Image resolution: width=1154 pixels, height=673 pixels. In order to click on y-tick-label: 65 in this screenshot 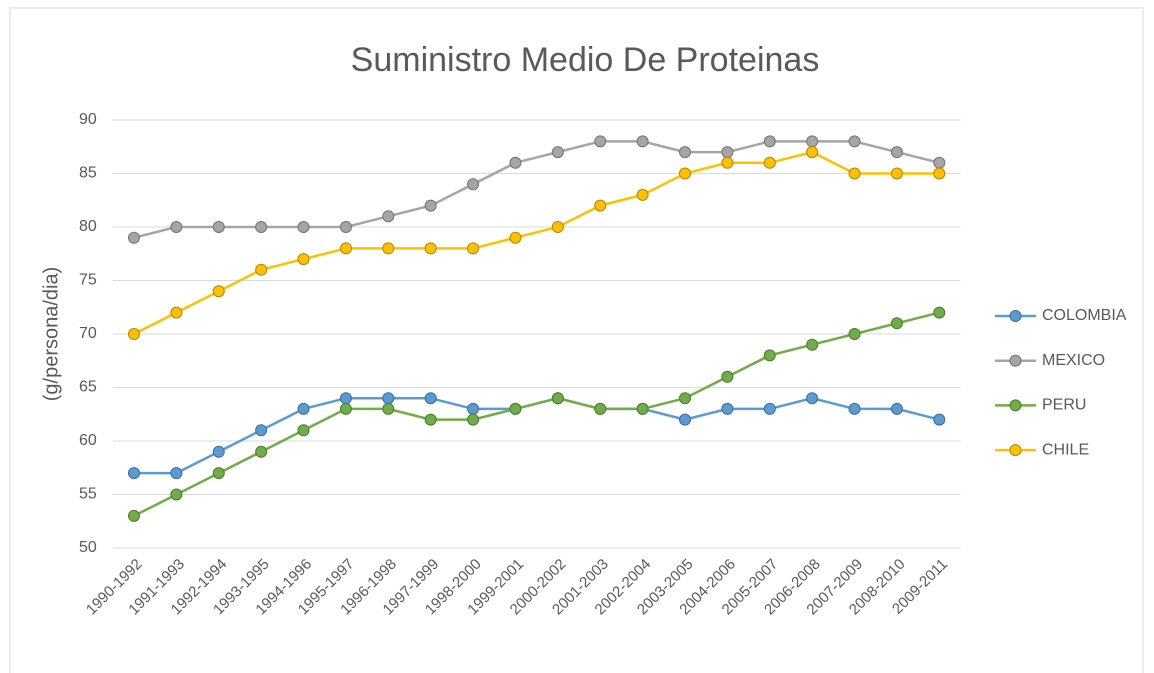, I will do `click(88, 387)`.